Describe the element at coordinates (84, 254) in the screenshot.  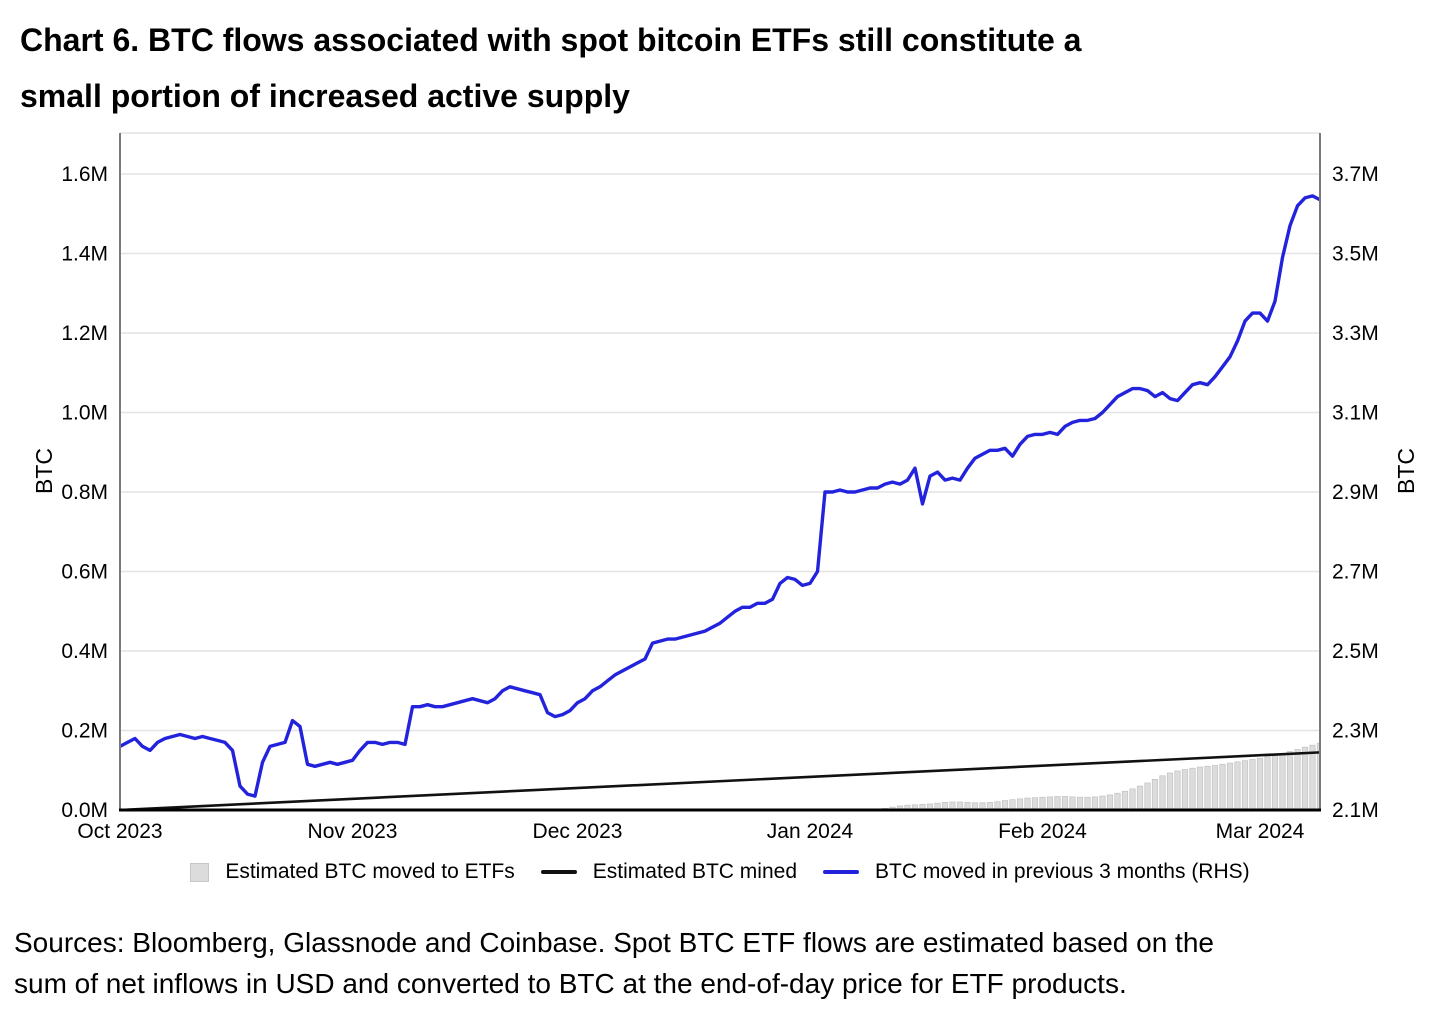
I see `left-tick-label: 1.4M` at that location.